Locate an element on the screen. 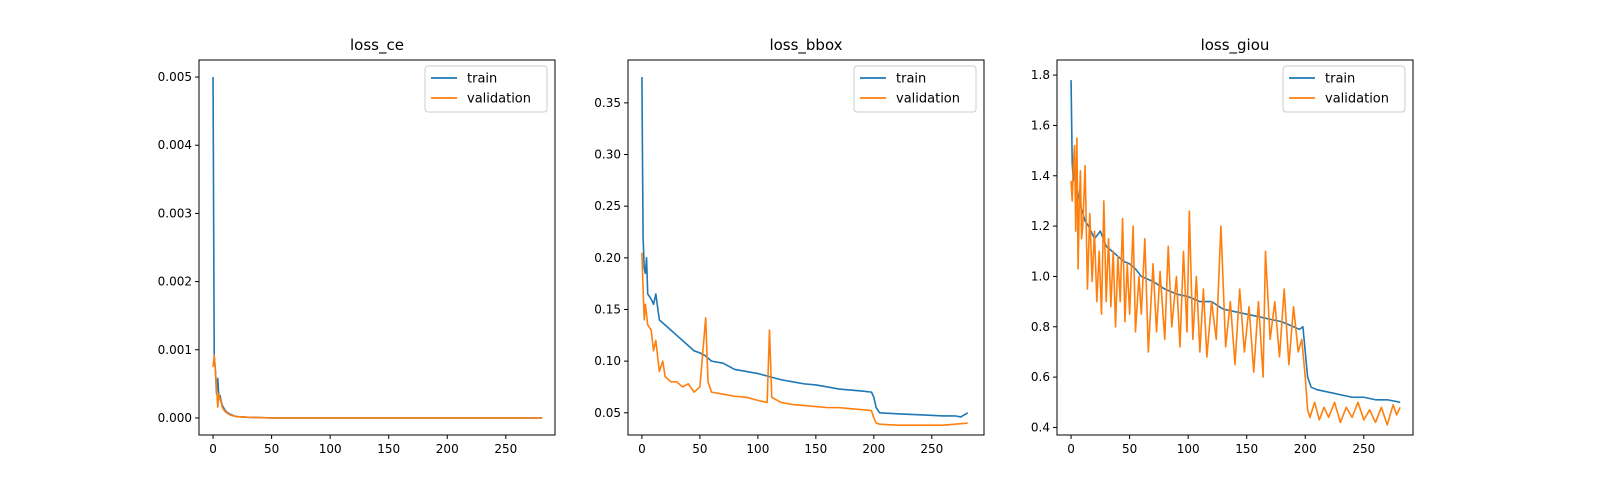 The image size is (1600, 500). chart-bbox-series-validation-line is located at coordinates (804, 339).